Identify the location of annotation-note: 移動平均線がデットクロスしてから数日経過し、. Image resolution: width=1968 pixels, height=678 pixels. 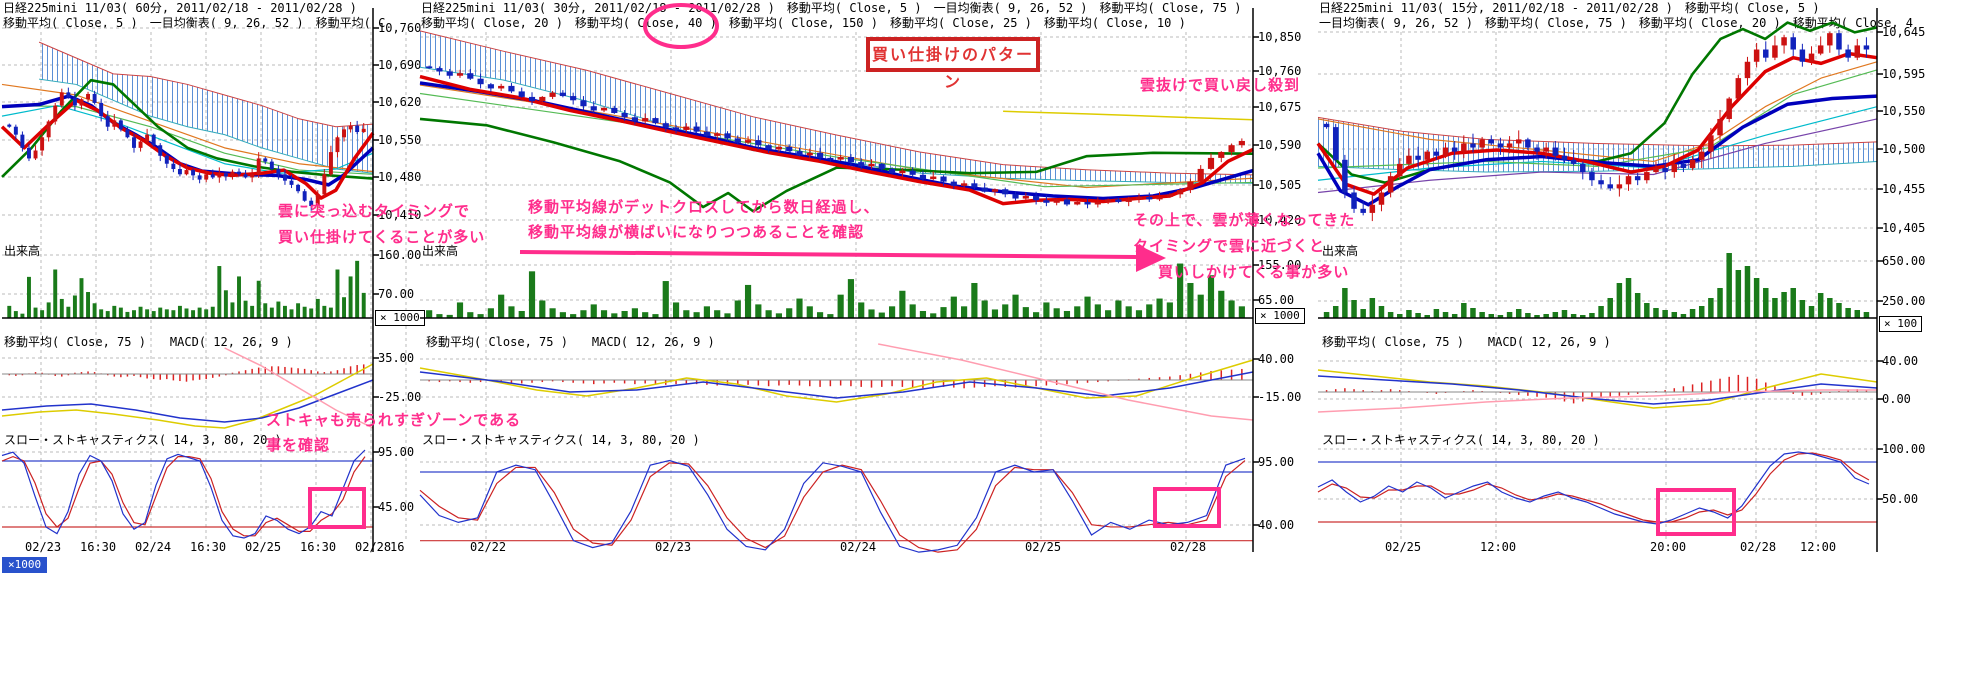
(704, 207).